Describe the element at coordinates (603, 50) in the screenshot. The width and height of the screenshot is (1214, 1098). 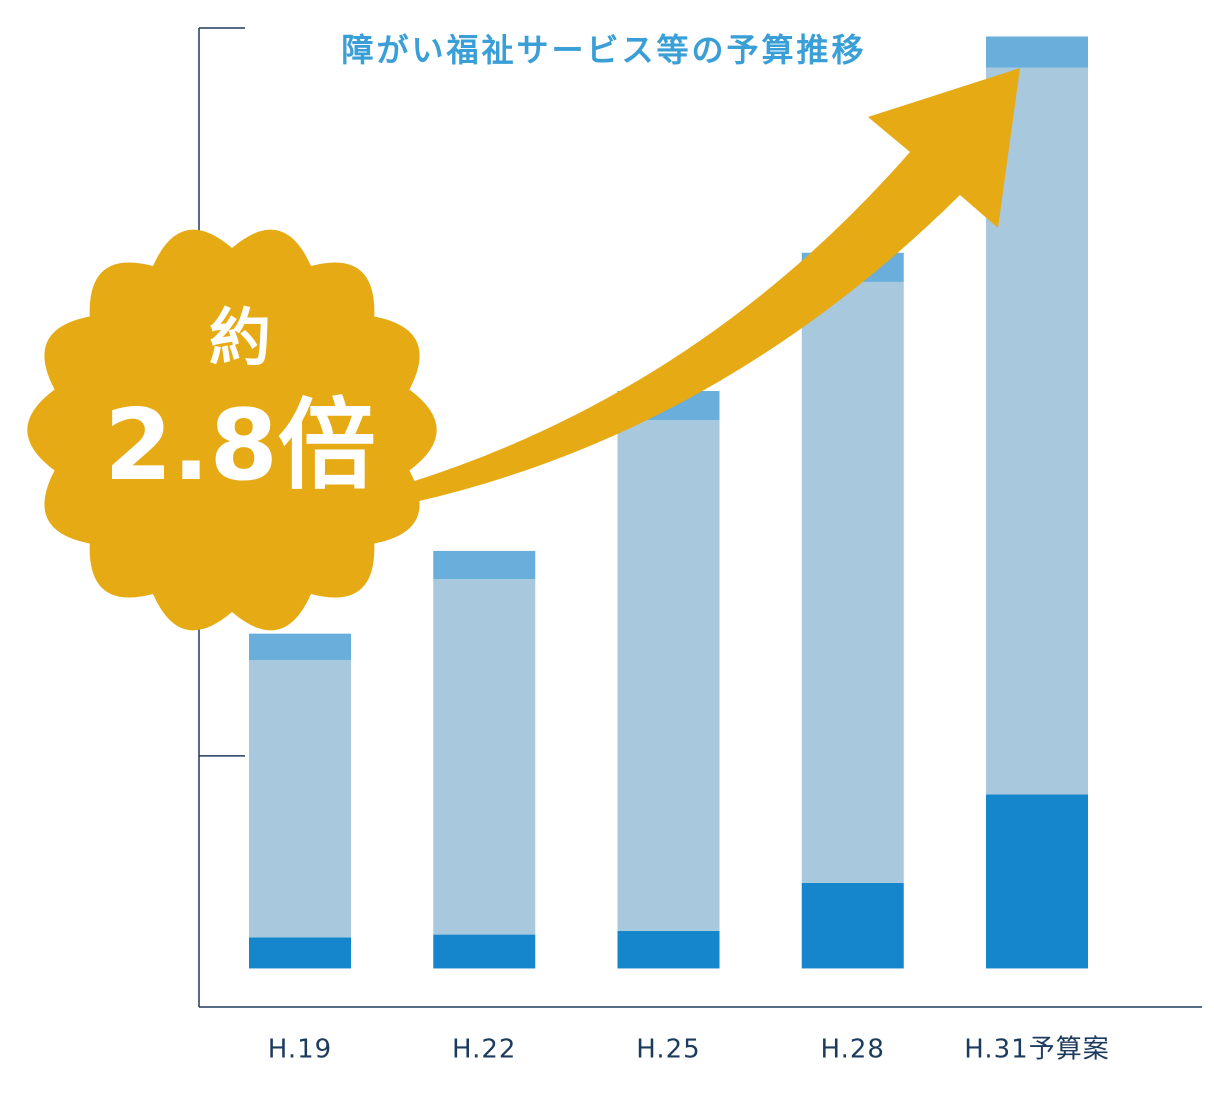
I see `chart-title: 障がい福祉サービス等の予算推移` at that location.